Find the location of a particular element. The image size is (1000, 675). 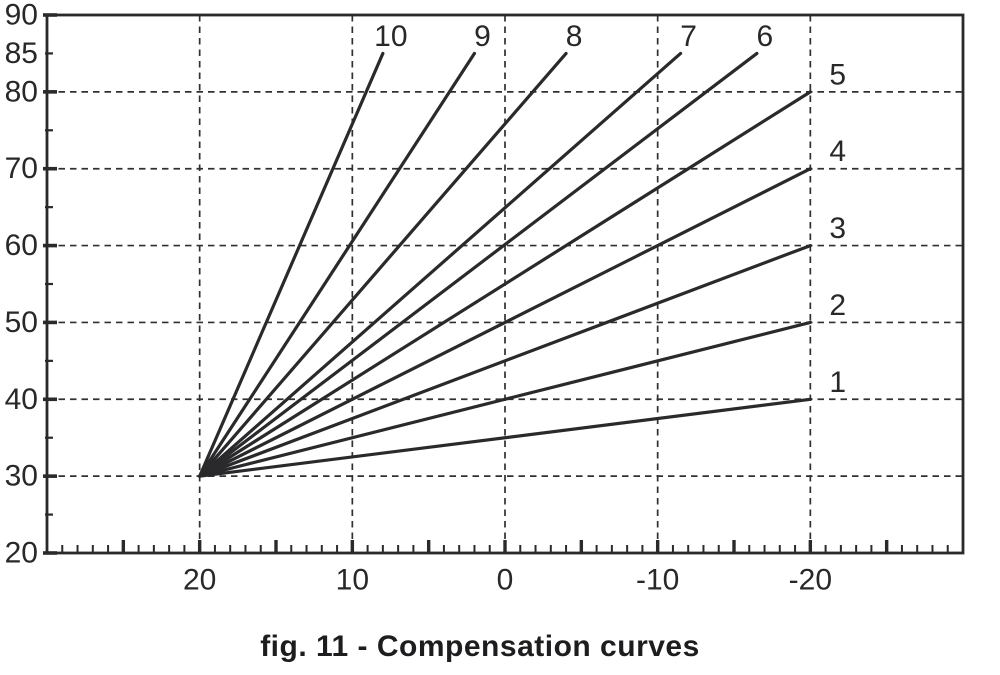

x-tick-label-0: 0 is located at coordinates (505, 580).